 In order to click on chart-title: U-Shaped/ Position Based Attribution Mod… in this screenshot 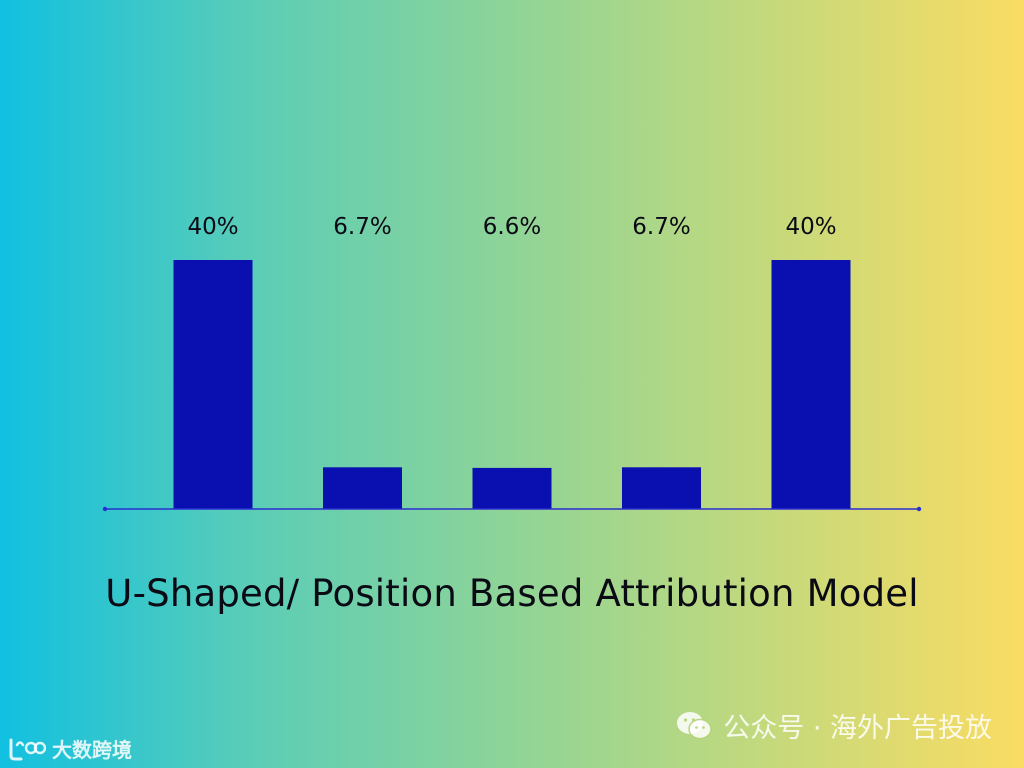, I will do `click(512, 593)`.